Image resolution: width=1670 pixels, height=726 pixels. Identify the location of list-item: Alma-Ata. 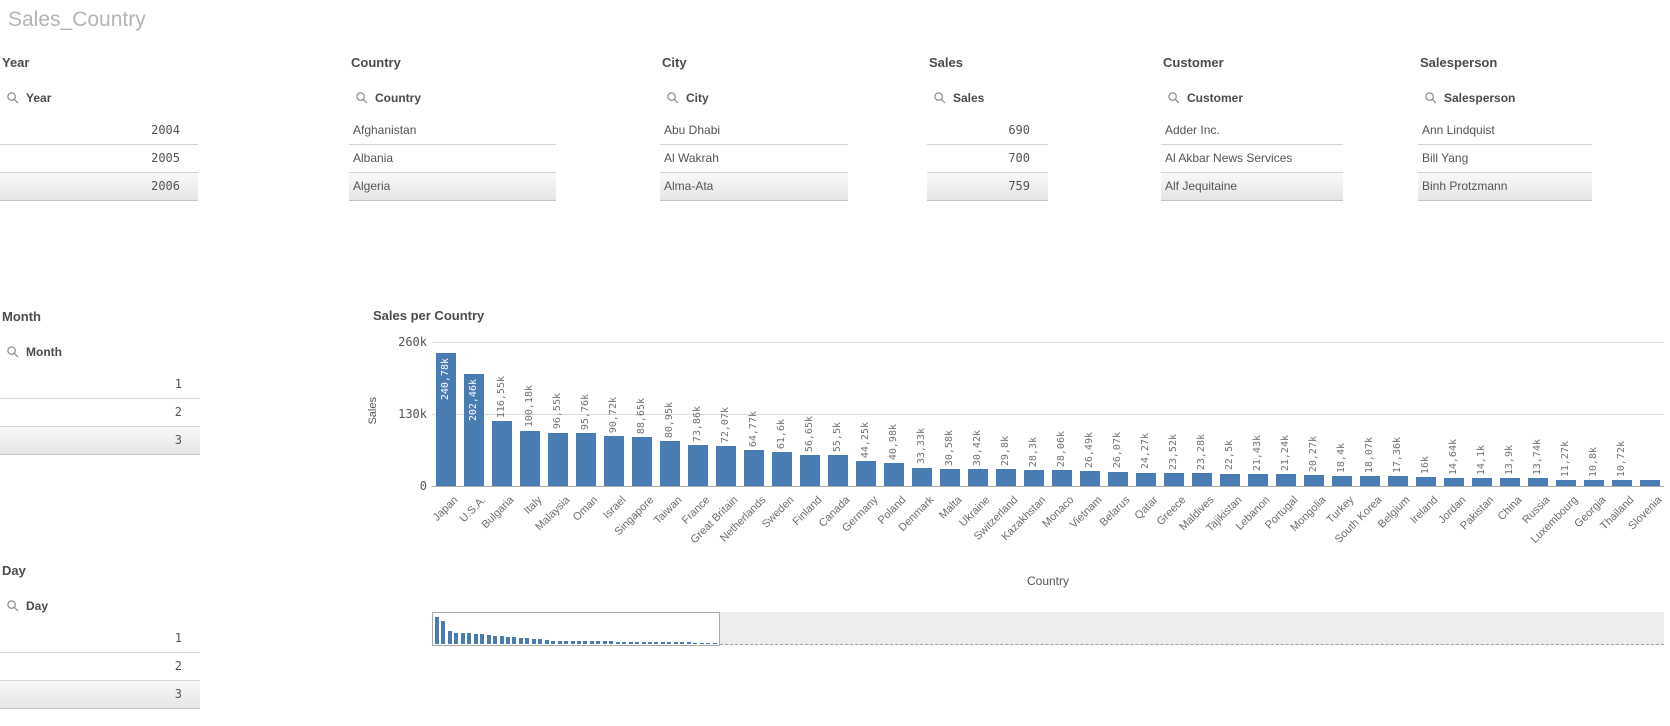
(754, 187).